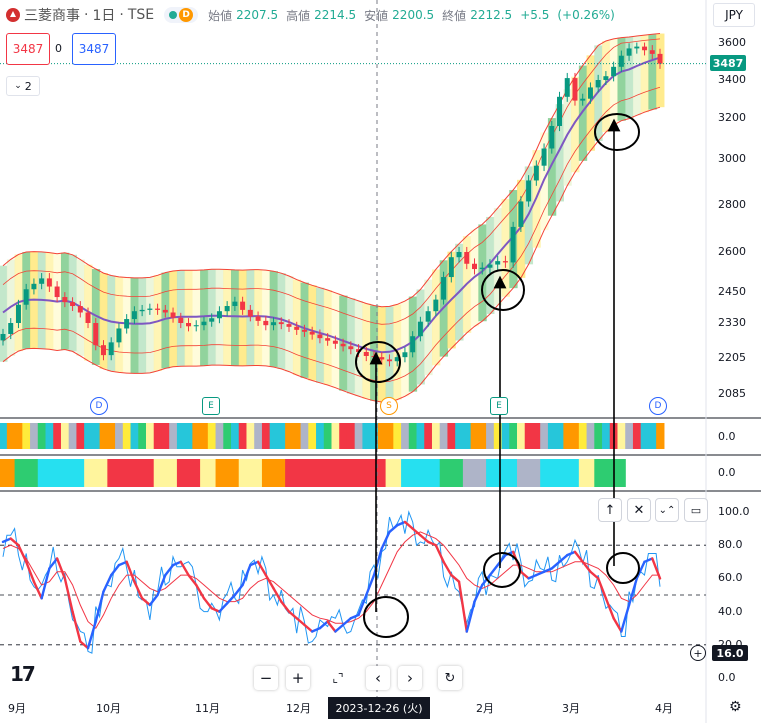  I want to click on zoom-in-button: +, so click(298, 678).